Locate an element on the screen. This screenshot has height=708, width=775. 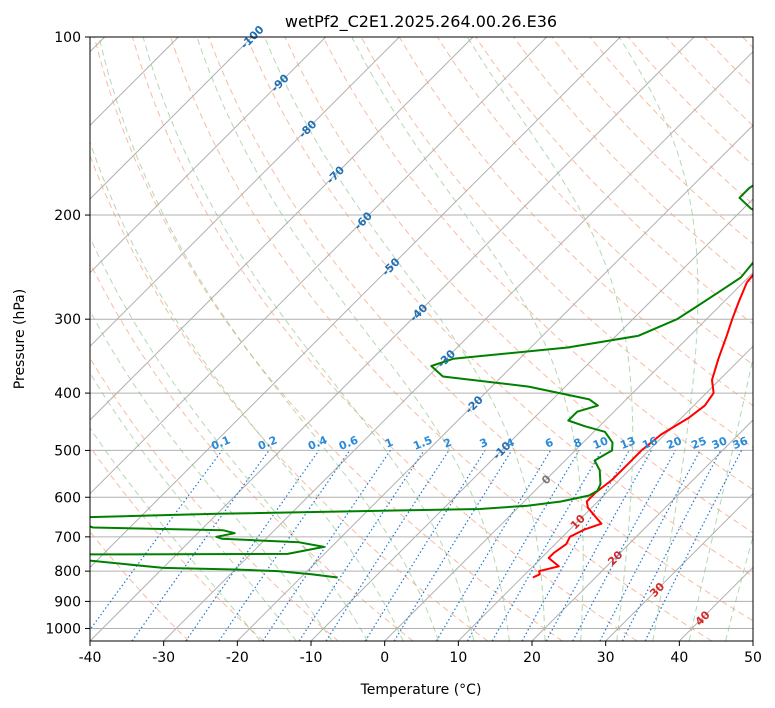
x-tick-label: -20 is located at coordinates (237, 658).